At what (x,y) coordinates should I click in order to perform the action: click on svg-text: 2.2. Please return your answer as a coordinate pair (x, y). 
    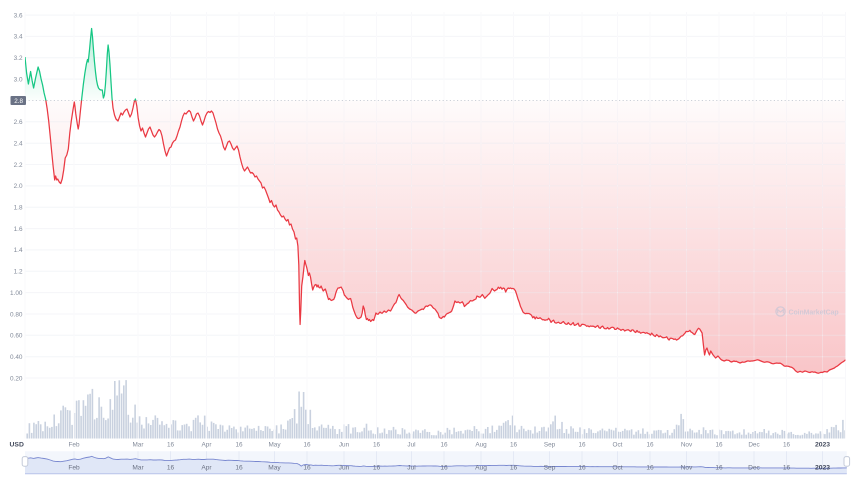
    Looking at the image, I should click on (18, 165).